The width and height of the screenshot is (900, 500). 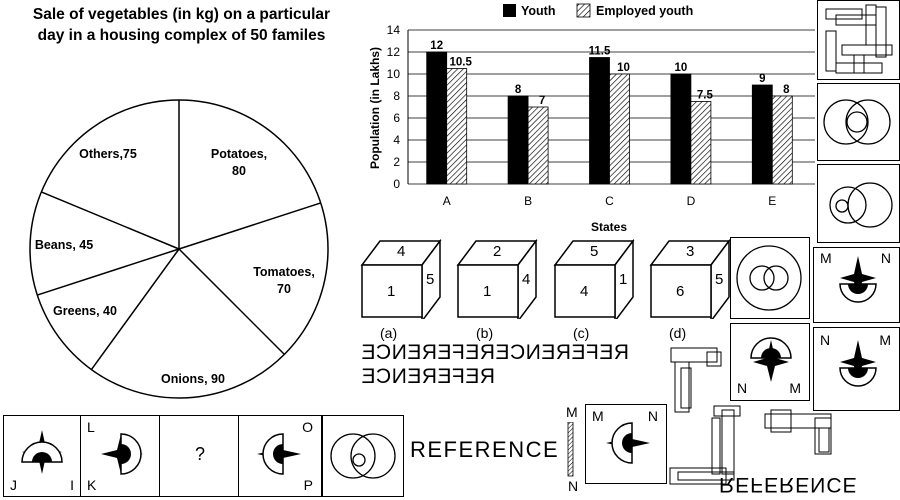 What do you see at coordinates (782, 140) in the screenshot?
I see `bar-employed-E` at bounding box center [782, 140].